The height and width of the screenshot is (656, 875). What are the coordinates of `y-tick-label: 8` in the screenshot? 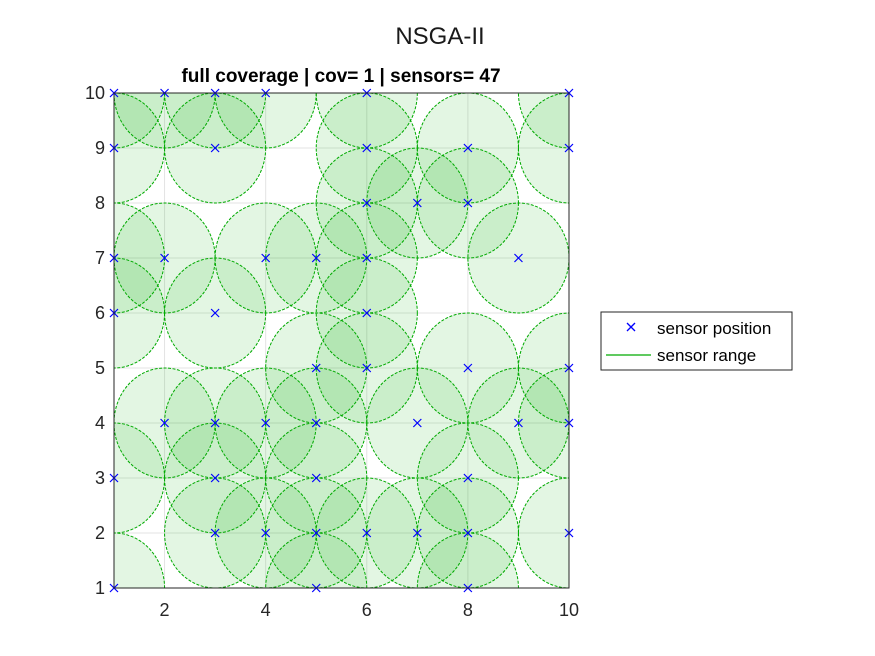 It's located at (100, 203).